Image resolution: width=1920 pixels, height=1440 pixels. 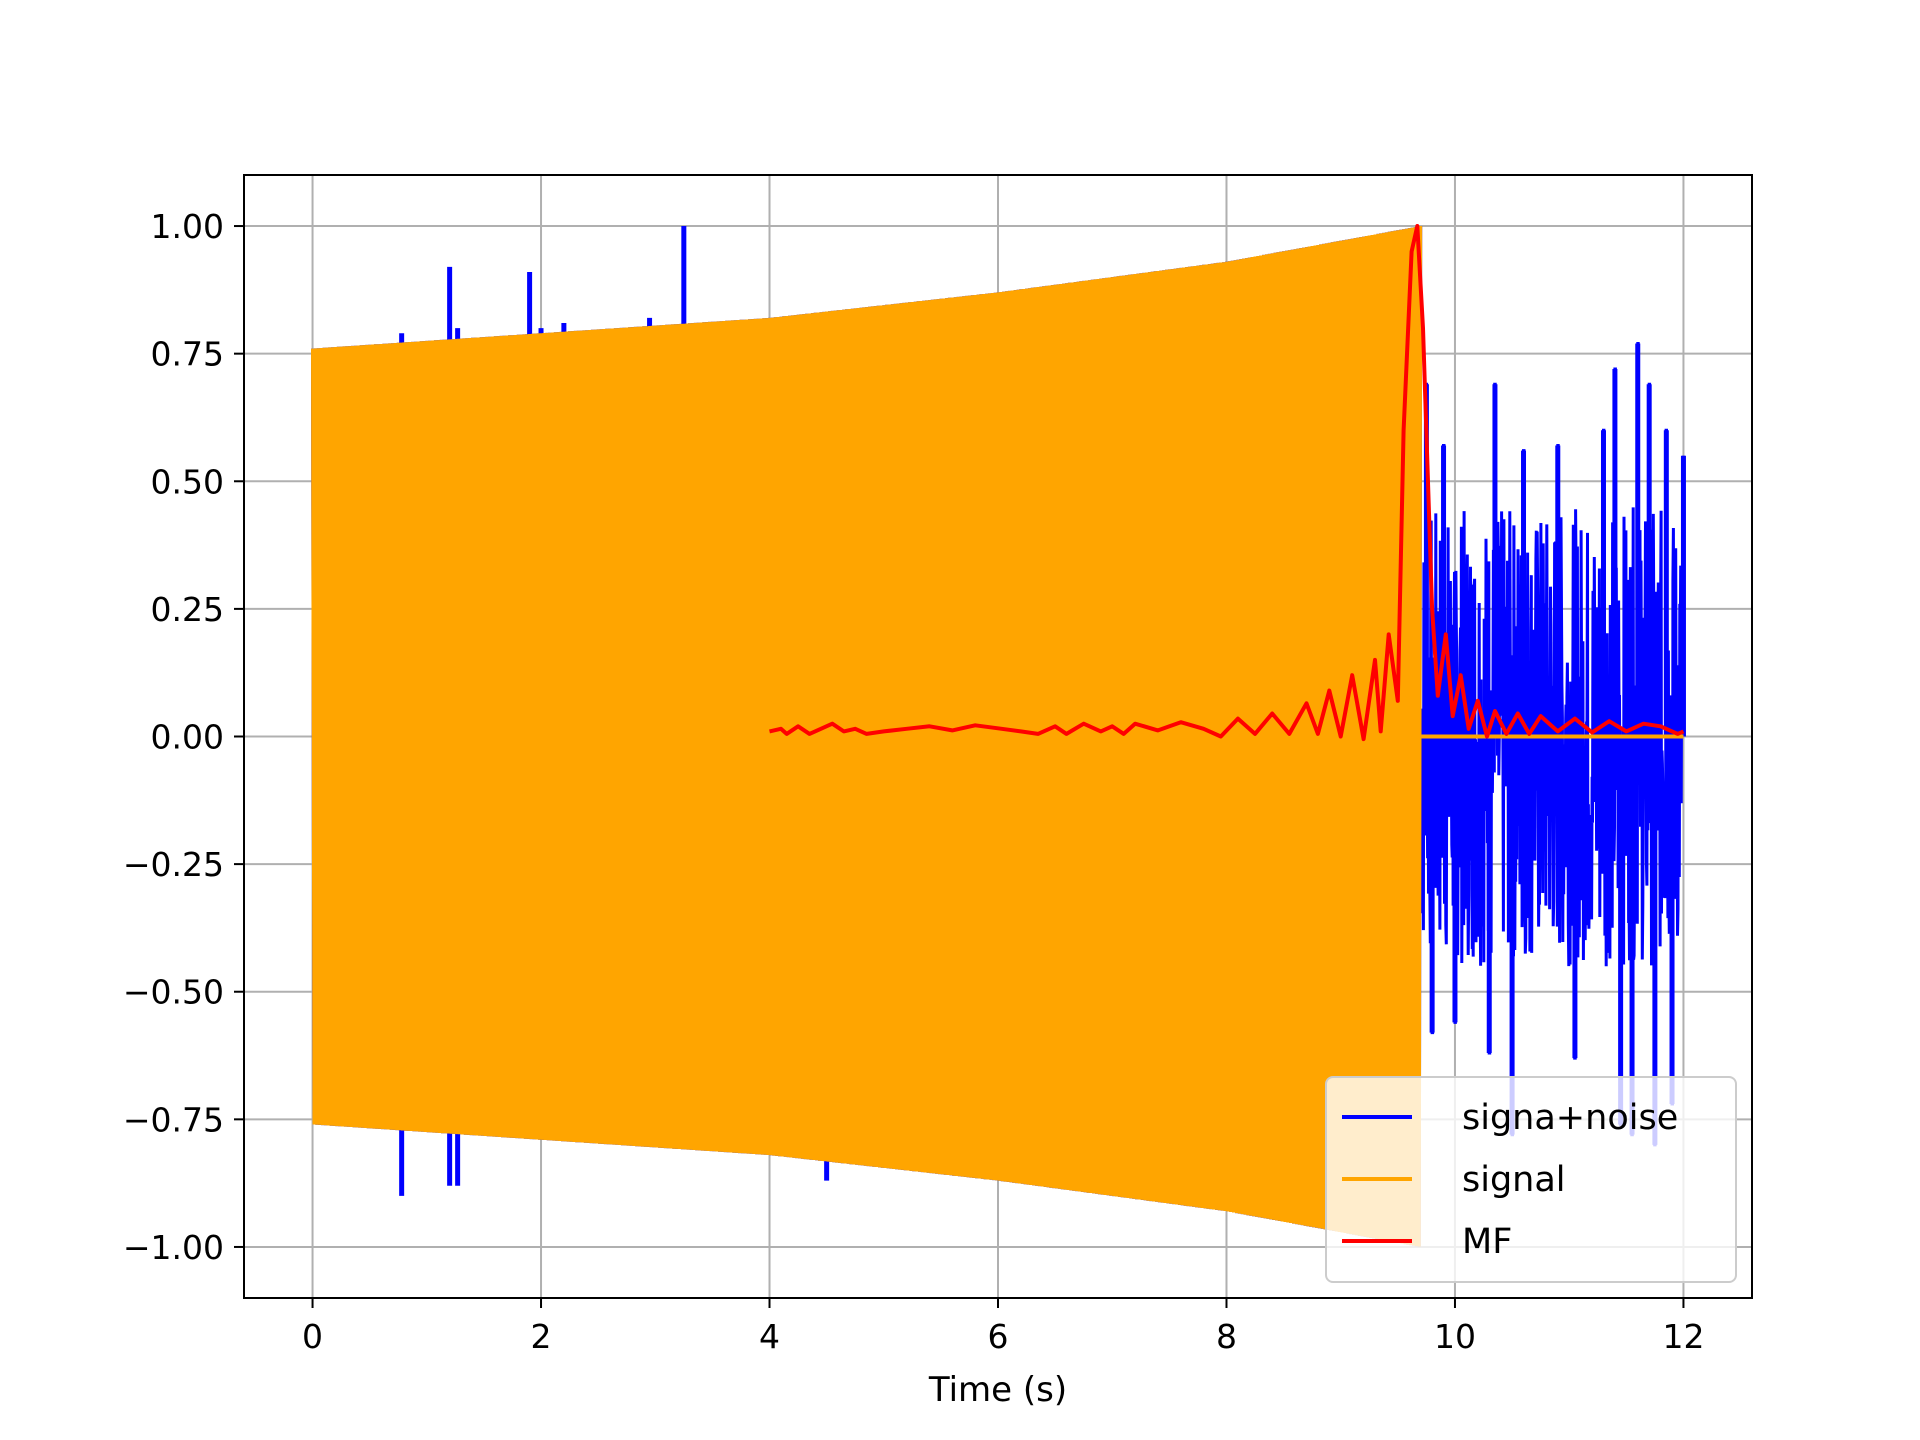 What do you see at coordinates (187, 737) in the screenshot?
I see `y-tick-label: 0.00` at bounding box center [187, 737].